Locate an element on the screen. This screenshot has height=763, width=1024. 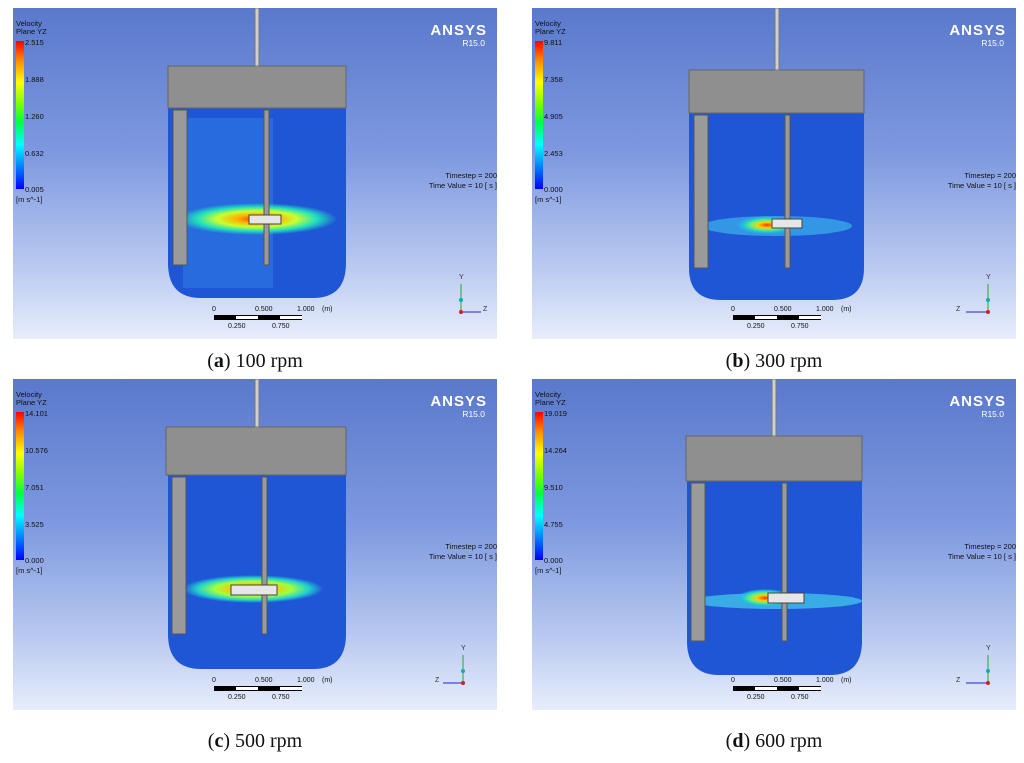
legend-tick: 9.811 is located at coordinates (553, 42).